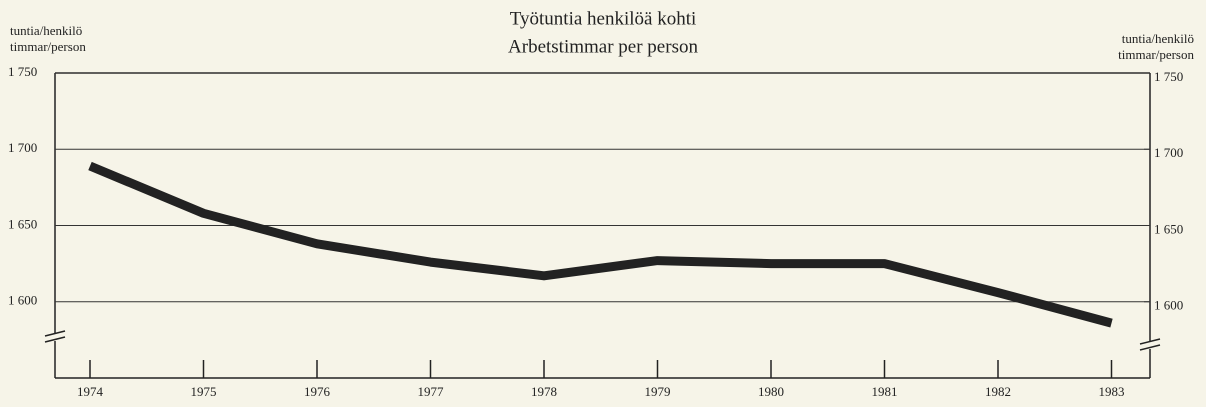  What do you see at coordinates (544, 391) in the screenshot?
I see `x-tick-label: 1978` at bounding box center [544, 391].